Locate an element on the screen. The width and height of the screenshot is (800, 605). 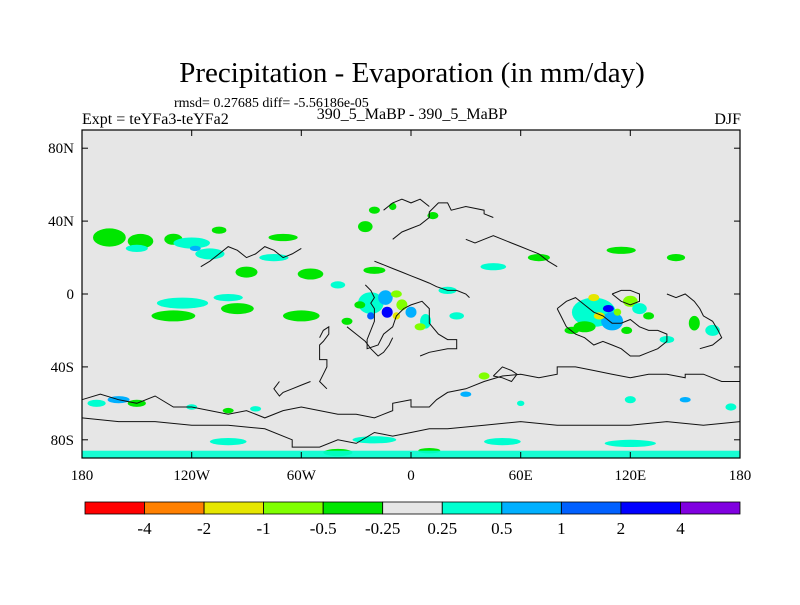
colorbar-label: 2 is located at coordinates (621, 528).